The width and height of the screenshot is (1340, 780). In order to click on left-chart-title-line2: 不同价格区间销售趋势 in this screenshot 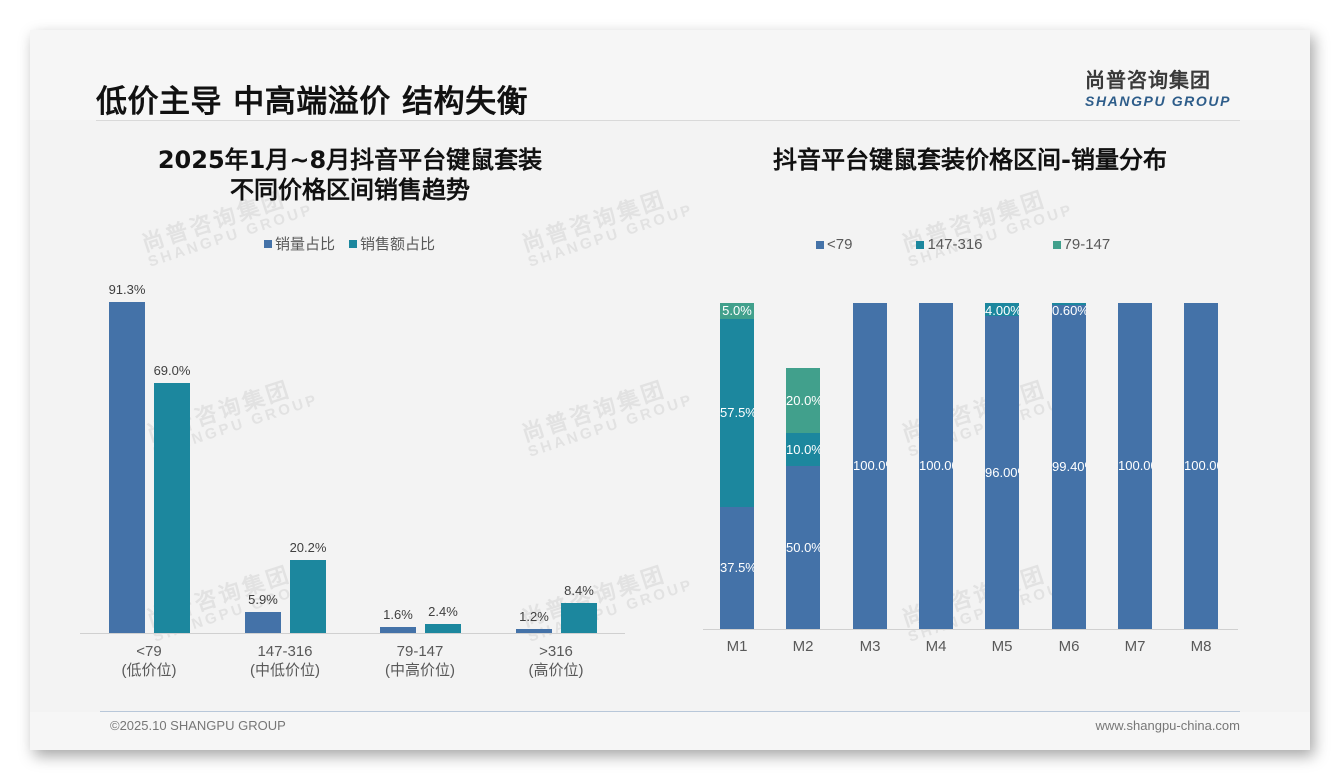, I will do `click(350, 190)`.